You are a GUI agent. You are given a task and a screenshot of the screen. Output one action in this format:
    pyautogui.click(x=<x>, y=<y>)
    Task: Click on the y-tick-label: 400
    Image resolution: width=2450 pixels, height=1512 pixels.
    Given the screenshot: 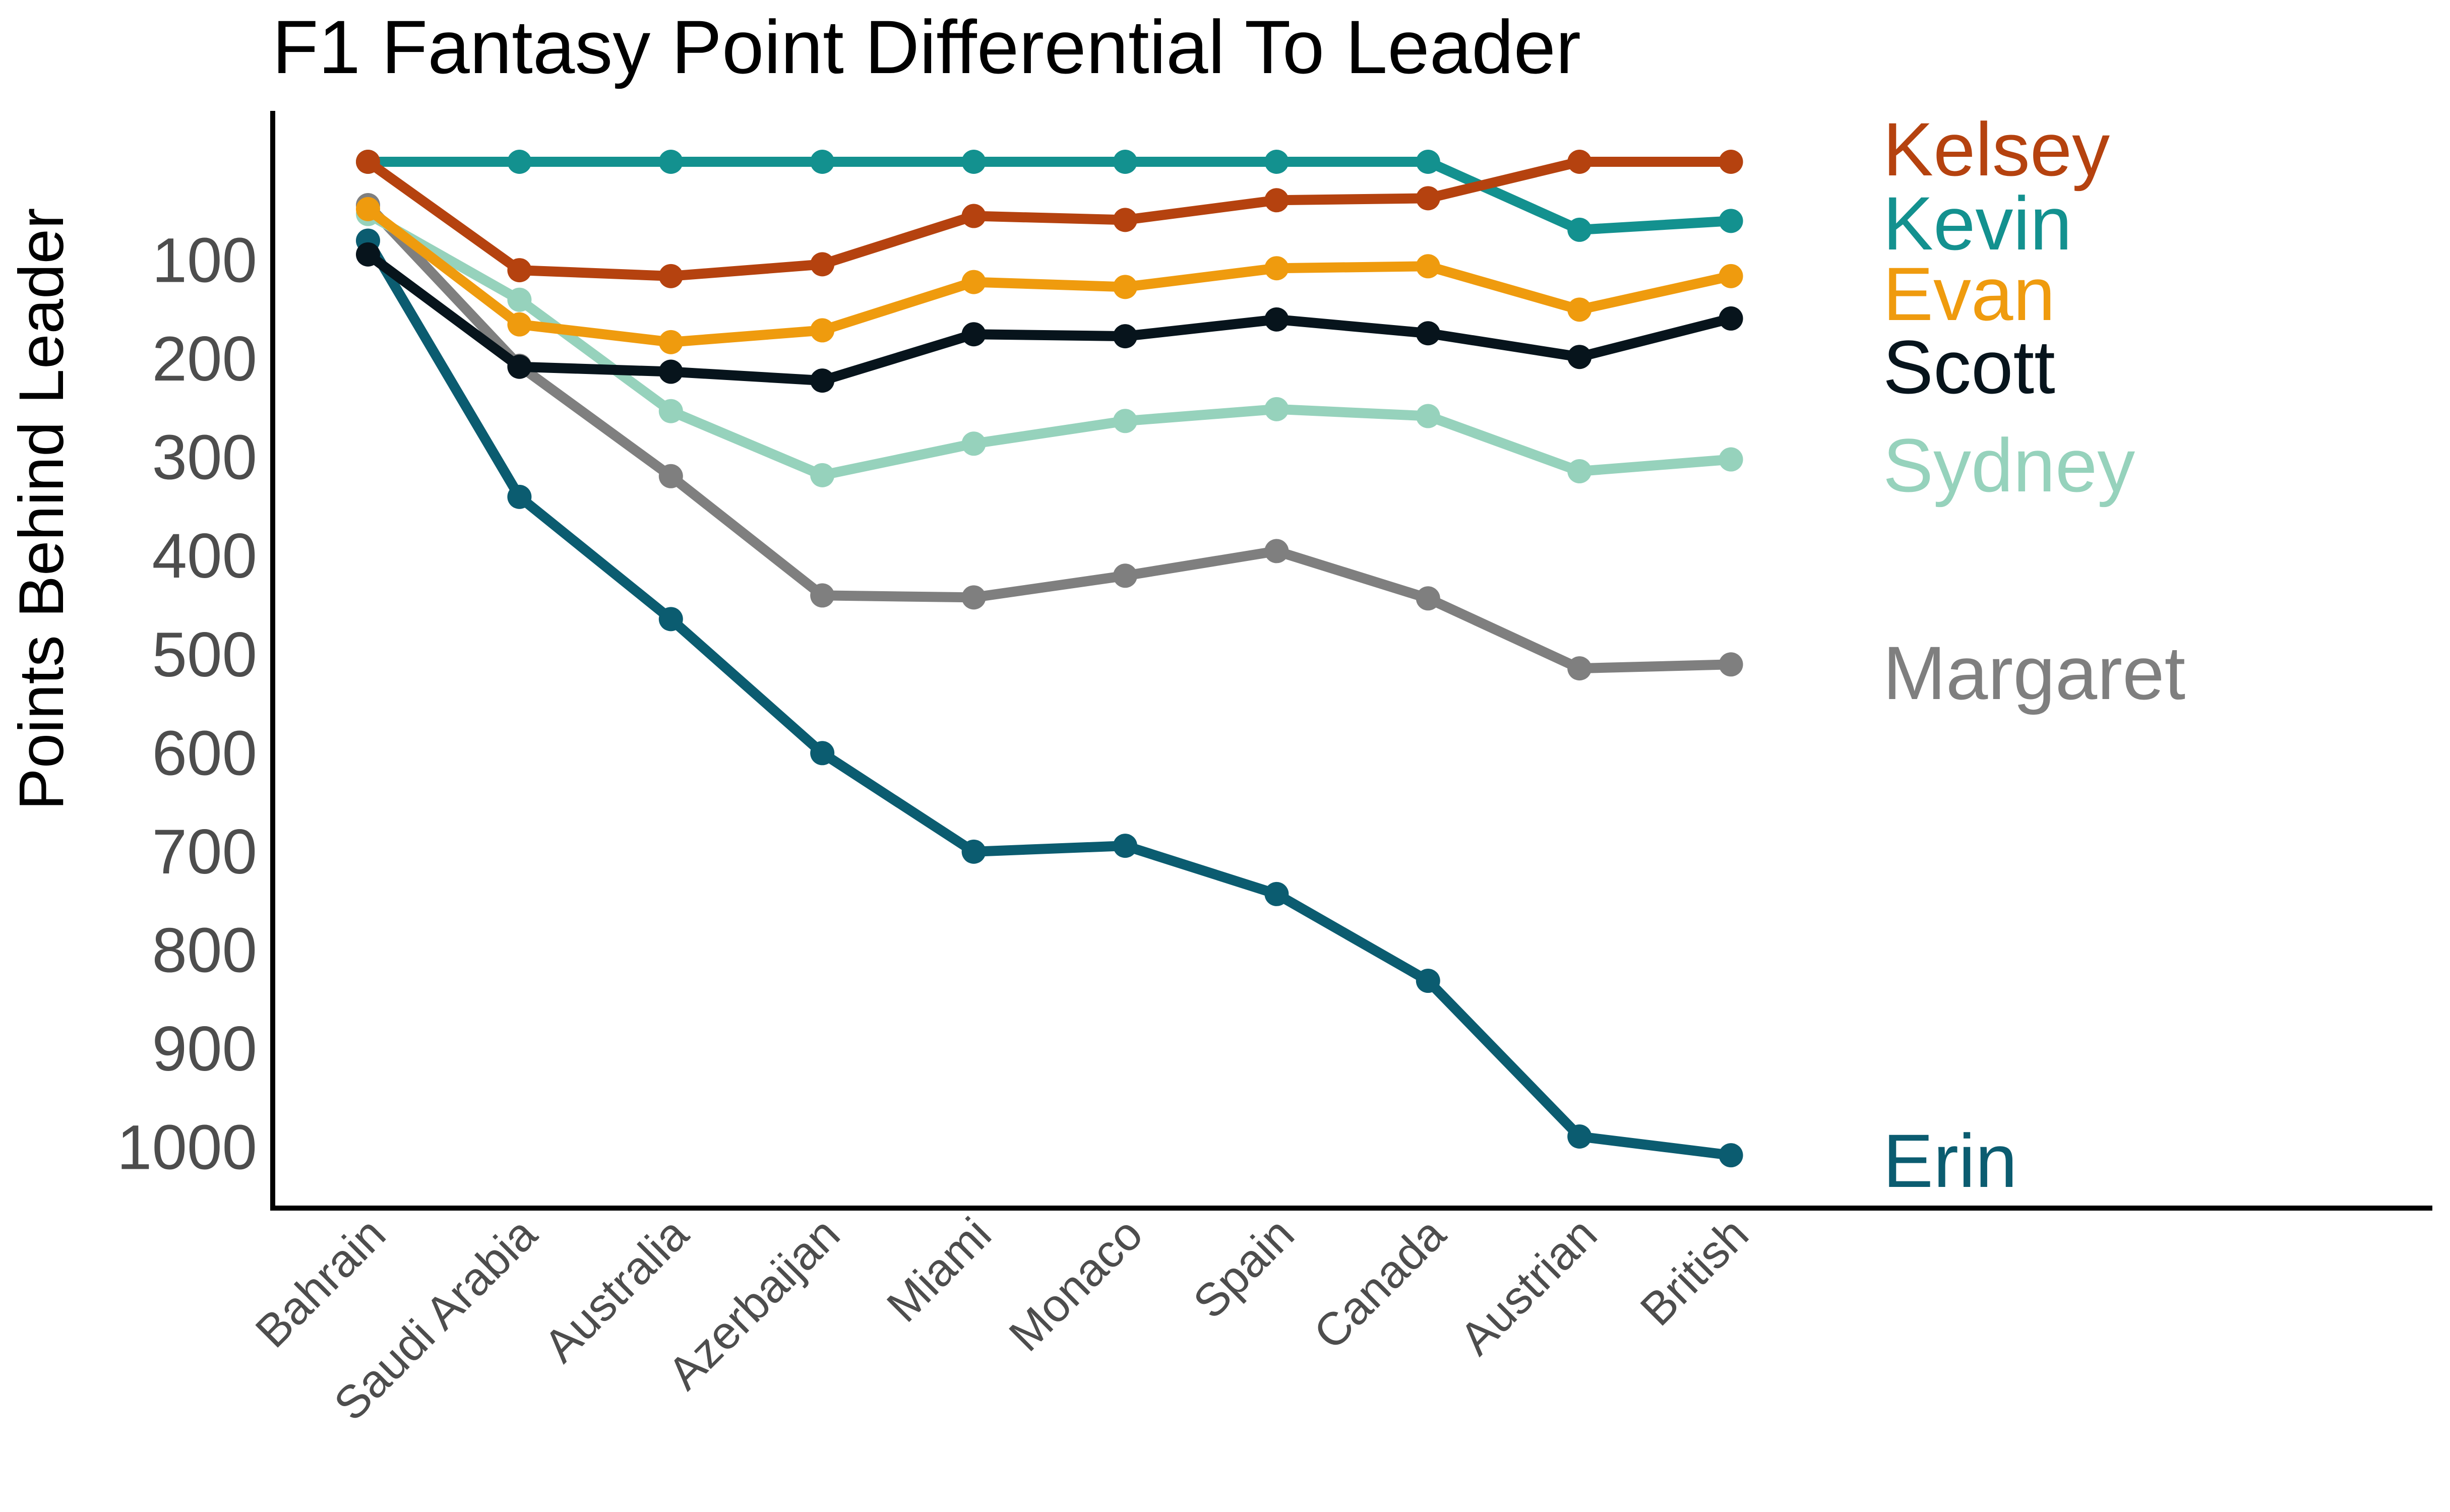 What is the action you would take?
    pyautogui.click(x=204, y=556)
    